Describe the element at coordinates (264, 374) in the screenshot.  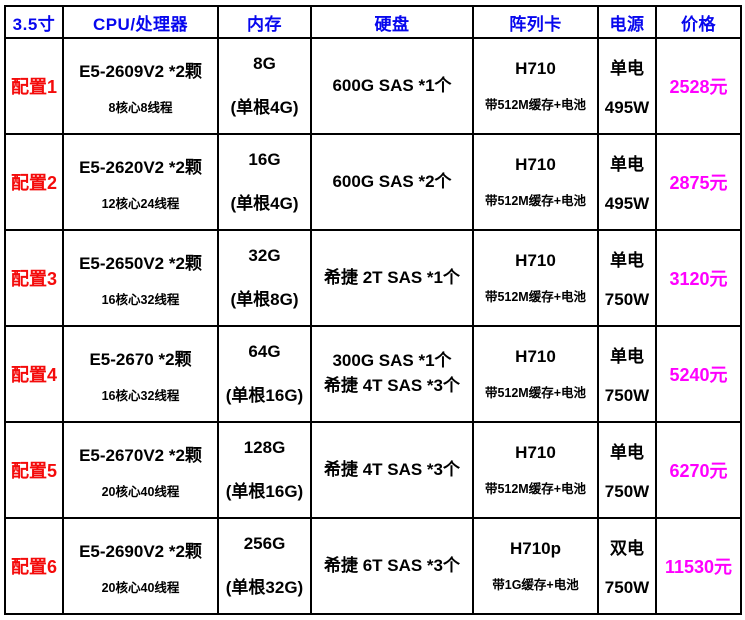
I see `ram-cell: 64G (单根16G)` at that location.